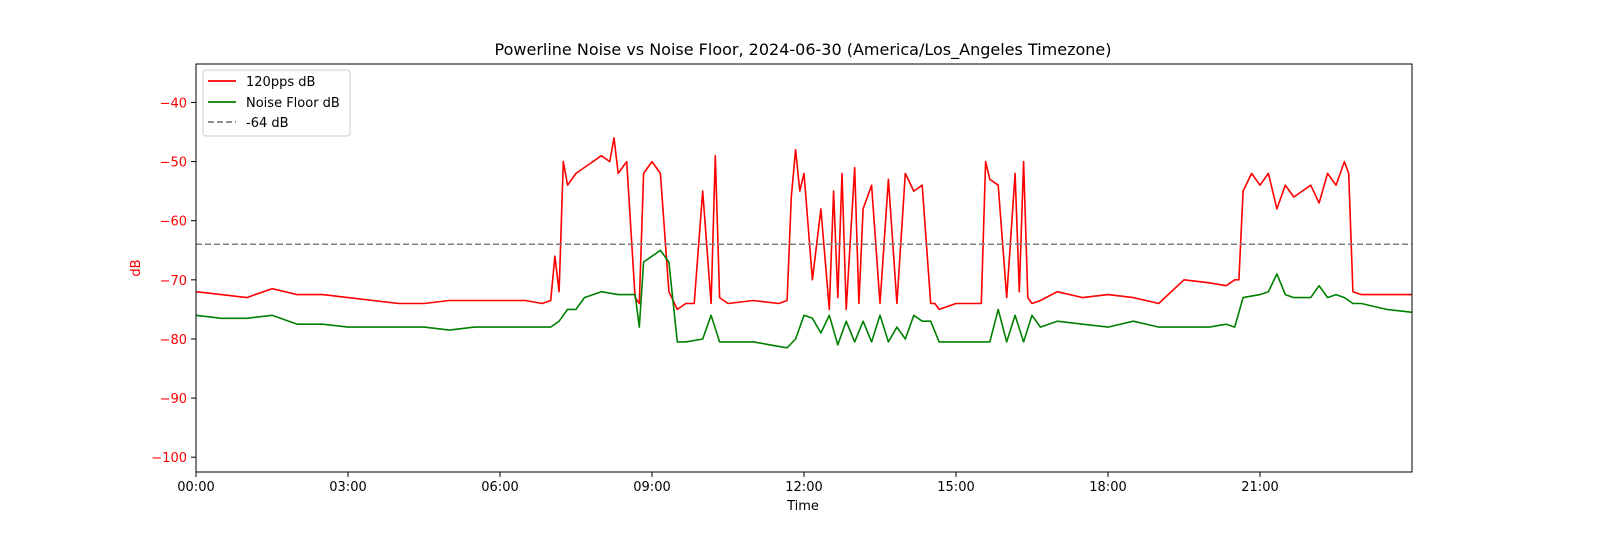 This screenshot has width=1600, height=540. What do you see at coordinates (173, 163) in the screenshot?
I see `y-tick-label: −50` at bounding box center [173, 163].